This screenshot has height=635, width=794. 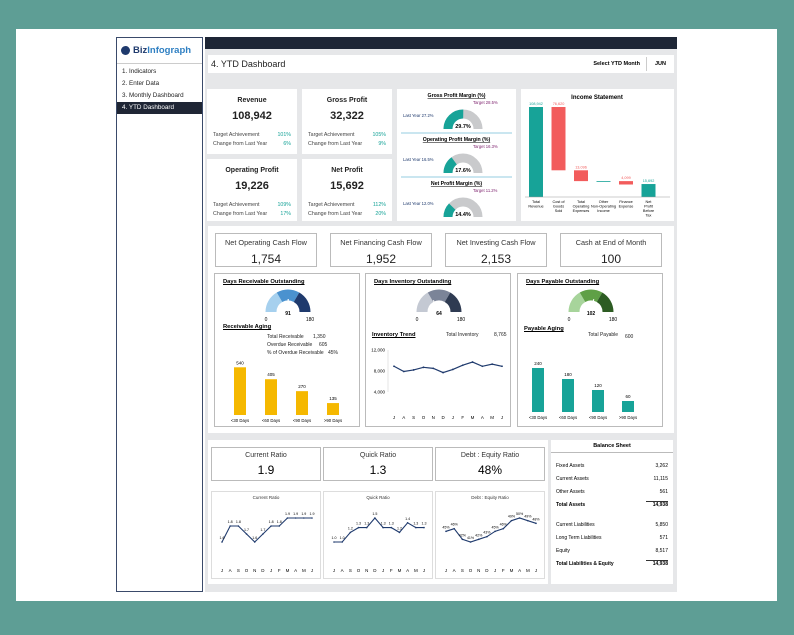 I want to click on ratio-data-label: 1.7, so click(x=246, y=530).